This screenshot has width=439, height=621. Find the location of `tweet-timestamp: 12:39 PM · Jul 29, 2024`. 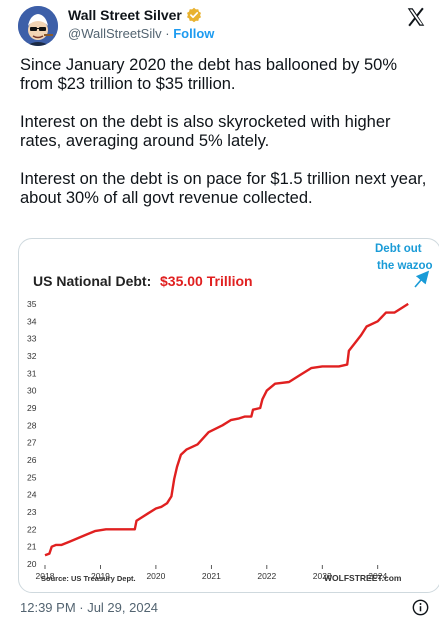

tweet-timestamp: 12:39 PM · Jul 29, 2024 is located at coordinates (89, 607).